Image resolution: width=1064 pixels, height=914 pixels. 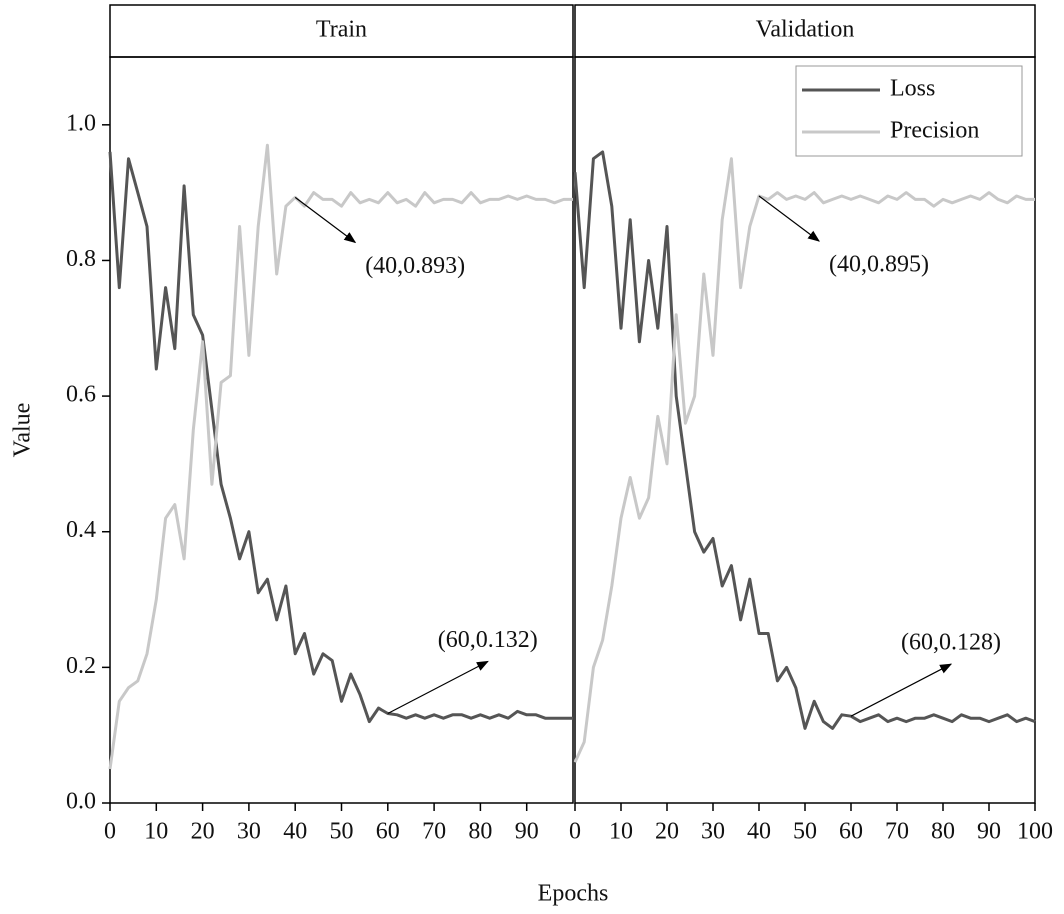 I want to click on legend-box, so click(x=909, y=111).